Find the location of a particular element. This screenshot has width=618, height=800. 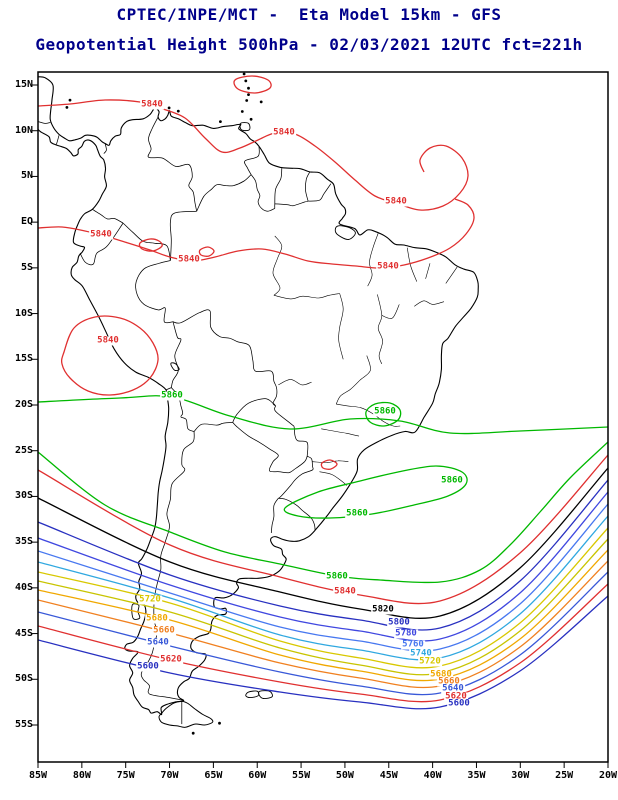

x-tick-label: 75W is located at coordinates (125, 775).